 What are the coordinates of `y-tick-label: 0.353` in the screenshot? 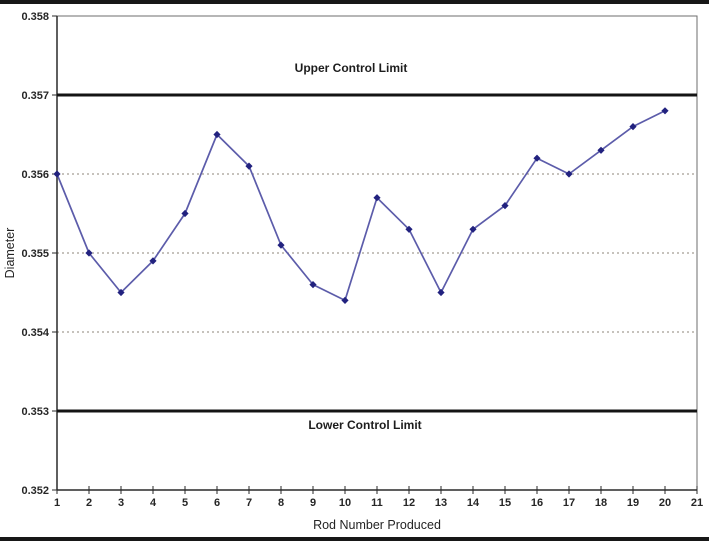 It's located at (35, 412).